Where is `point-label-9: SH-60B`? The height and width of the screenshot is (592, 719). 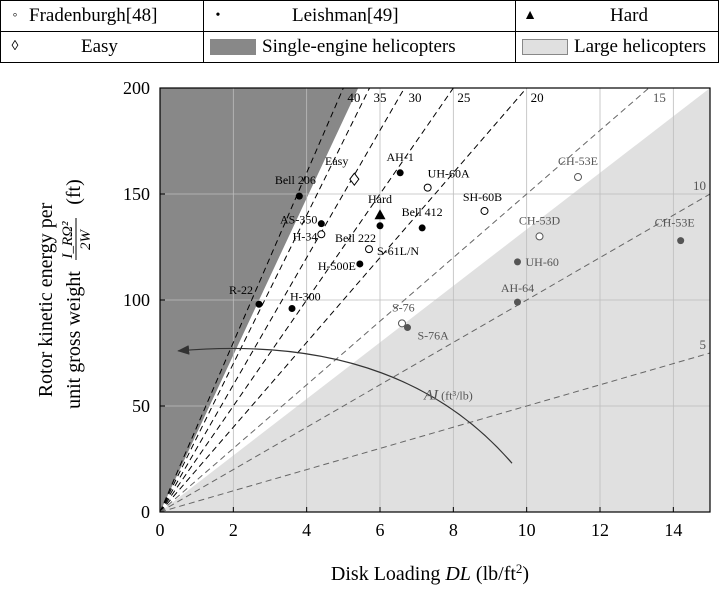 point-label-9: SH-60B is located at coordinates (482, 197).